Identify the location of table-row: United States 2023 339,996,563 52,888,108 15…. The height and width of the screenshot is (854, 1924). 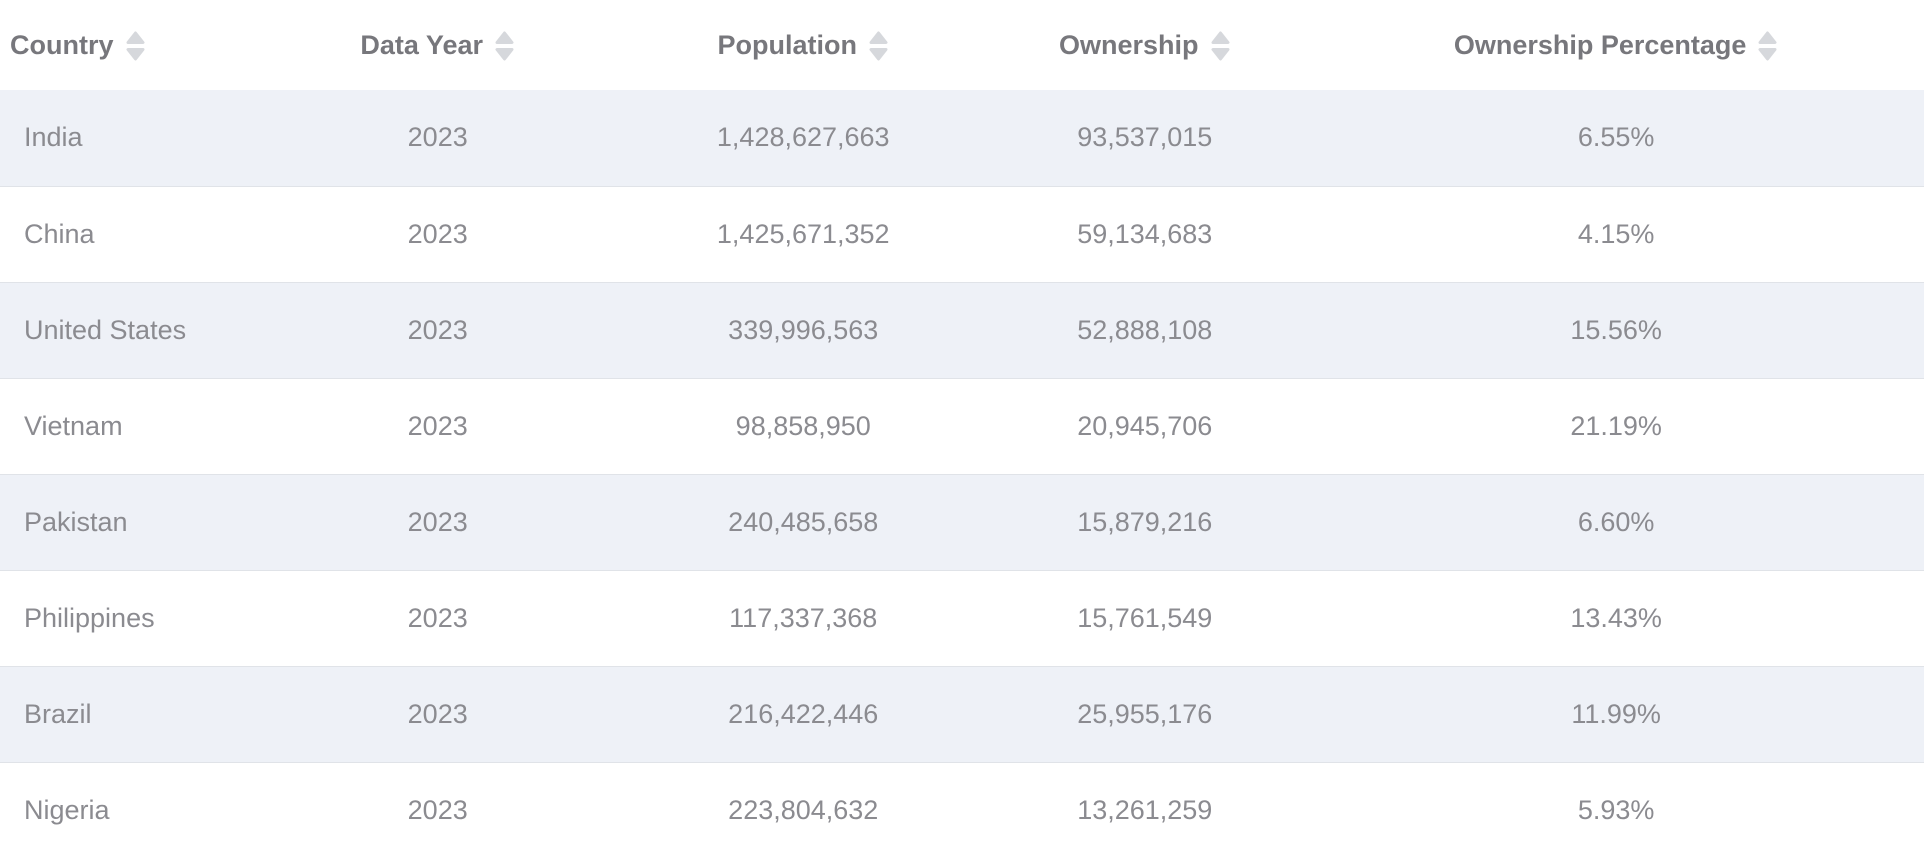
(962, 330).